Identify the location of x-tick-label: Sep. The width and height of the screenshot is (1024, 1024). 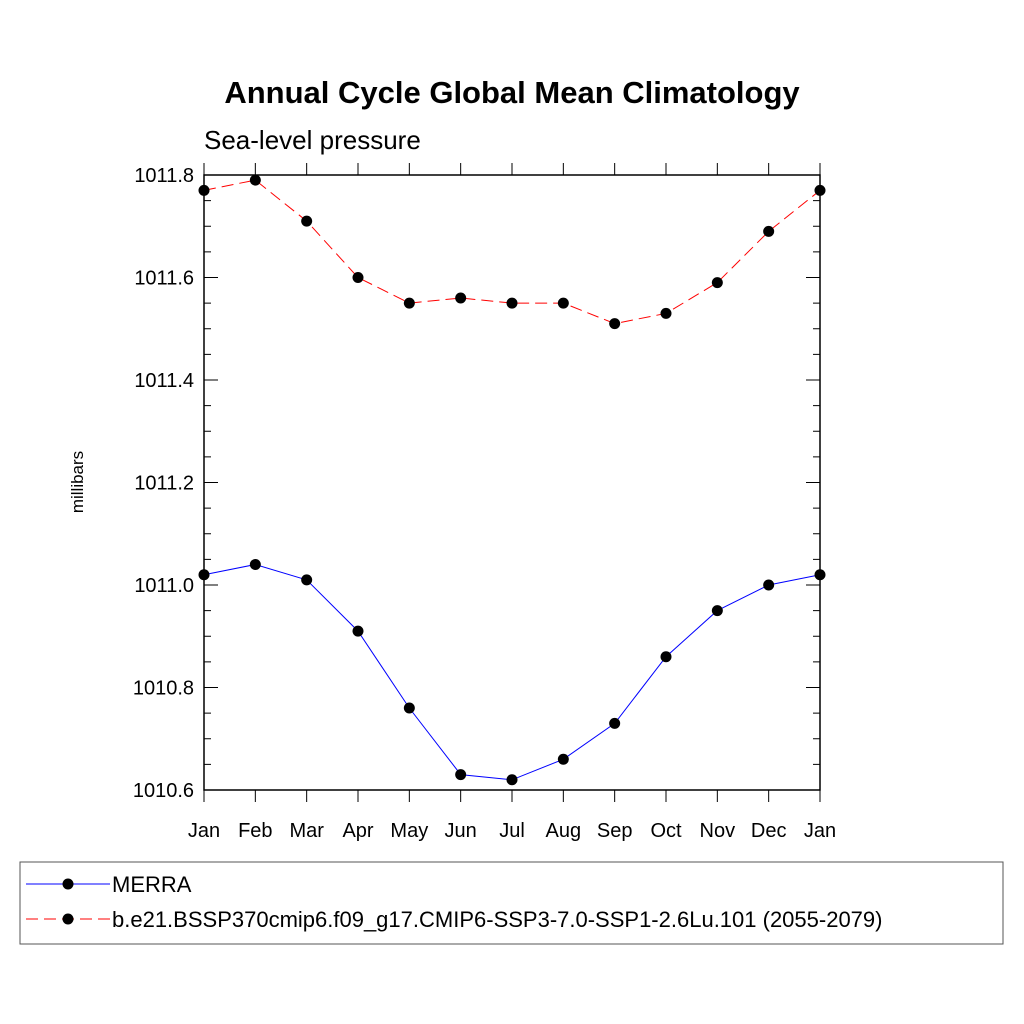
(615, 831).